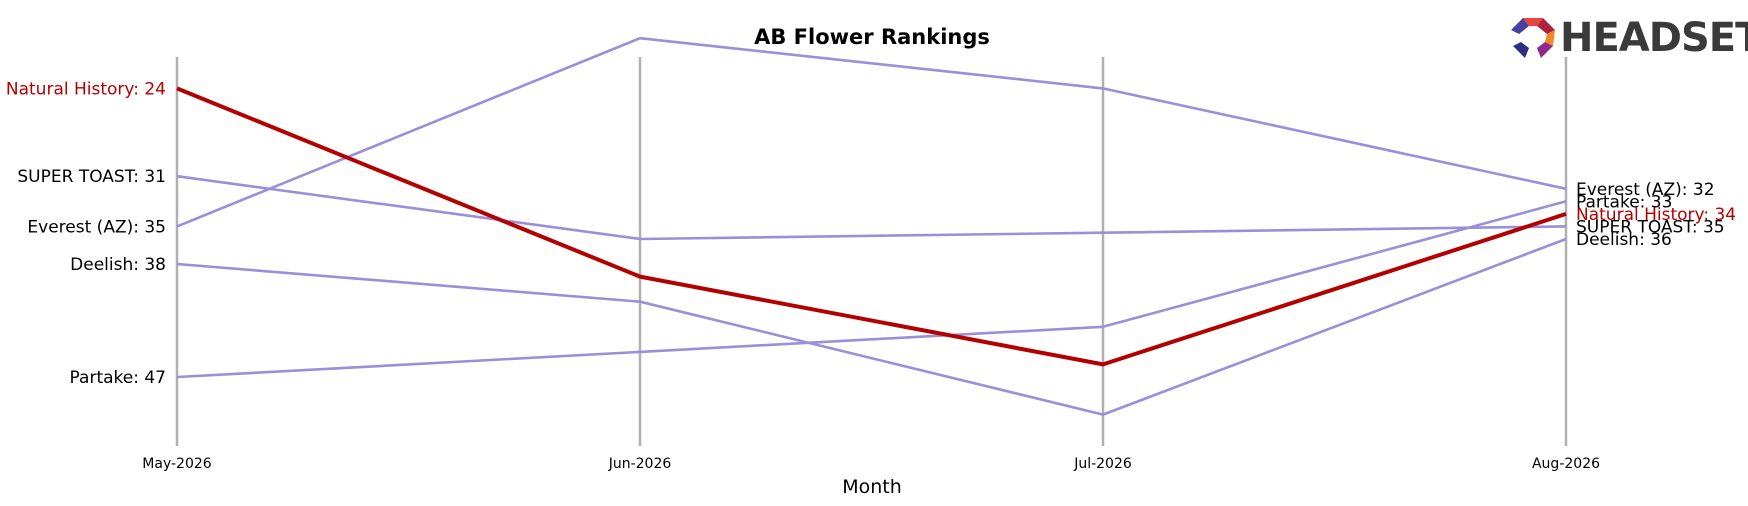  Describe the element at coordinates (1102, 464) in the screenshot. I see `tick-label-jul-2026: Jul-2026` at that location.